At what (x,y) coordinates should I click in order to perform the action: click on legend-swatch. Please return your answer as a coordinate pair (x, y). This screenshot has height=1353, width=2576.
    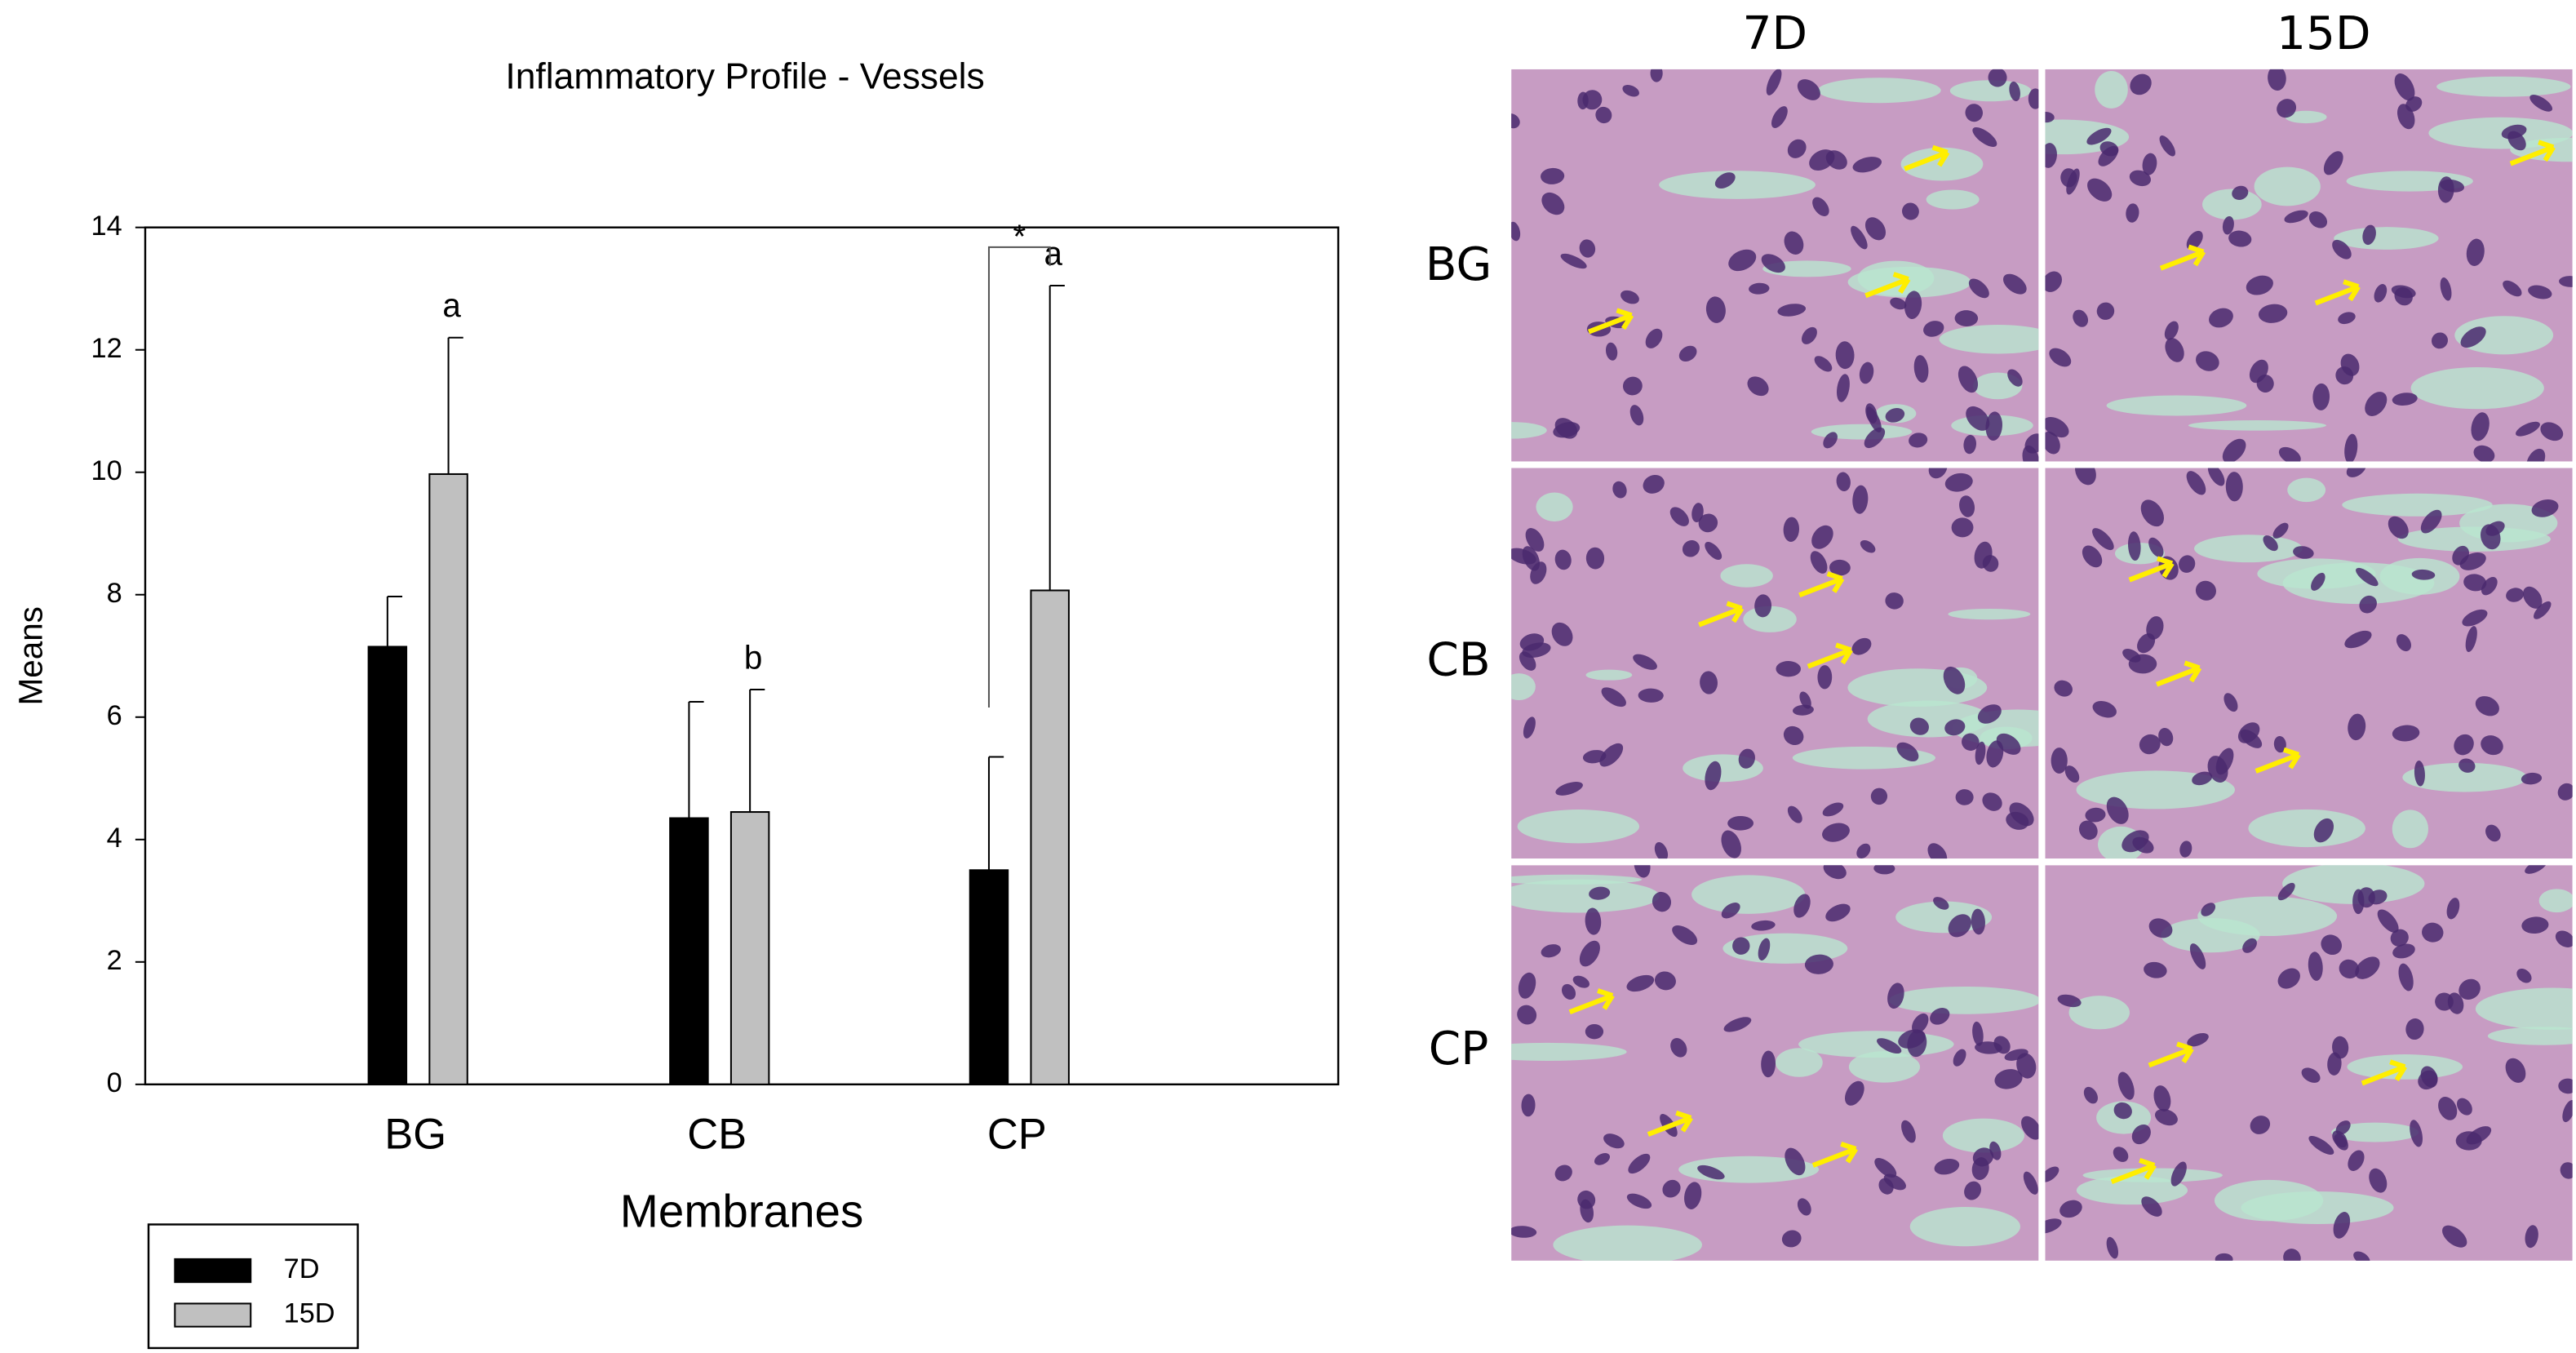
    Looking at the image, I should click on (213, 1315).